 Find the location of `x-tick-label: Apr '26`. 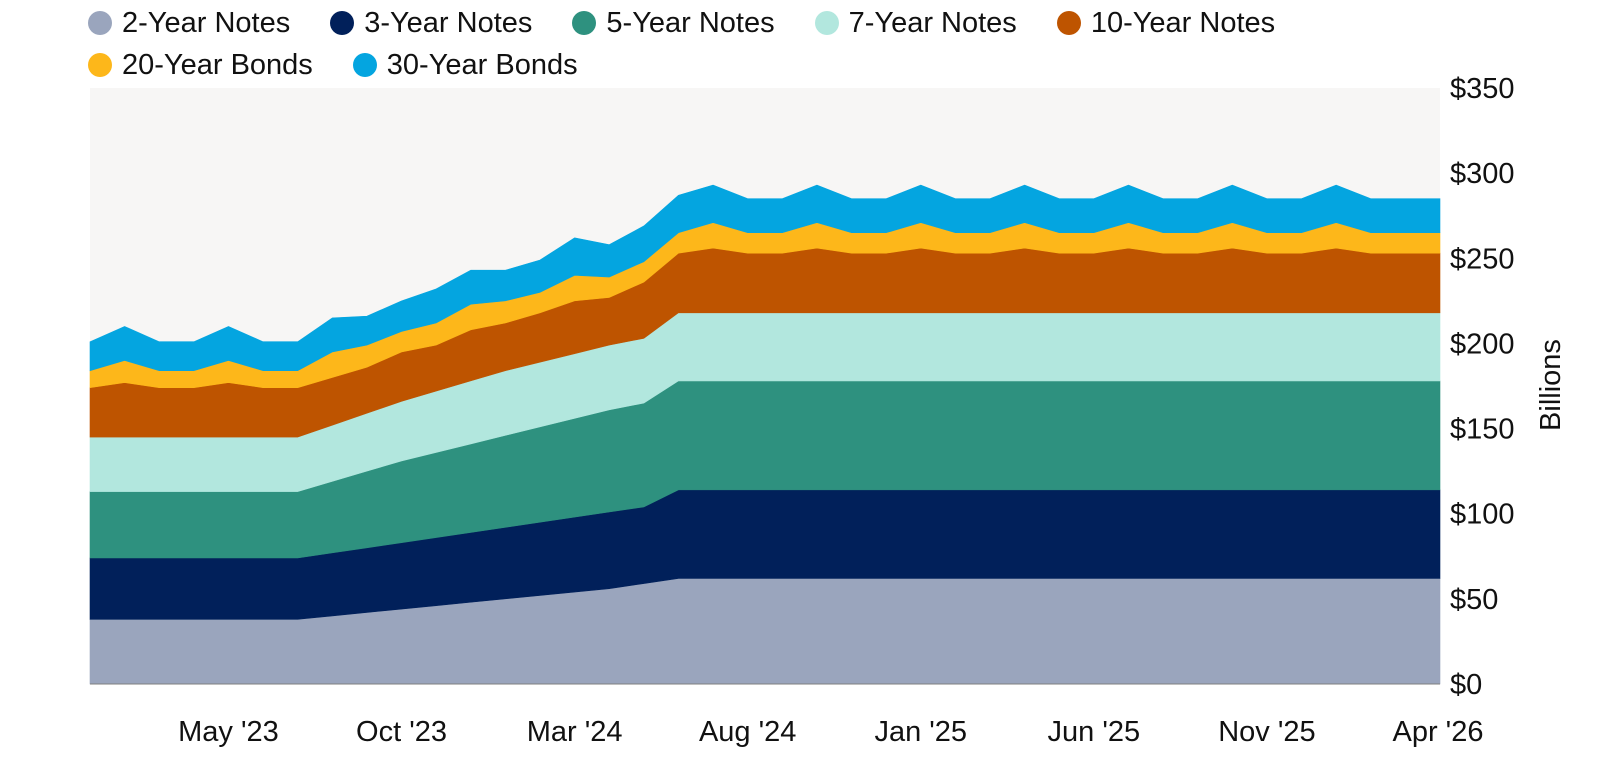

x-tick-label: Apr '26 is located at coordinates (1438, 732).